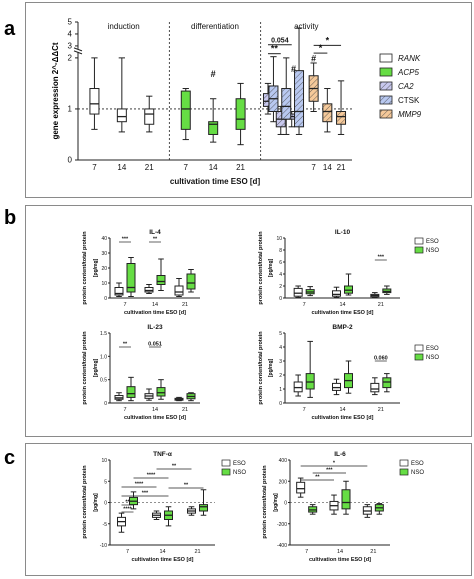  I want to click on c-tnfa-title: TNF-α, so click(162, 454).